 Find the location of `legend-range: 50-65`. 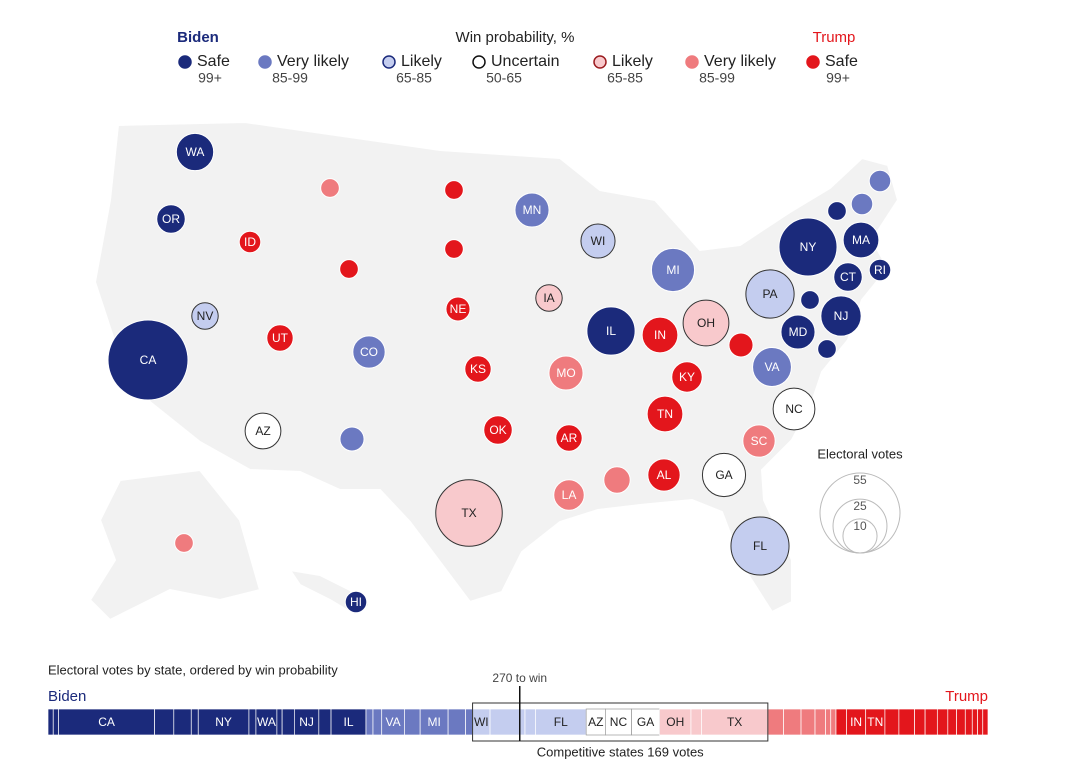

legend-range: 50-65 is located at coordinates (504, 78).